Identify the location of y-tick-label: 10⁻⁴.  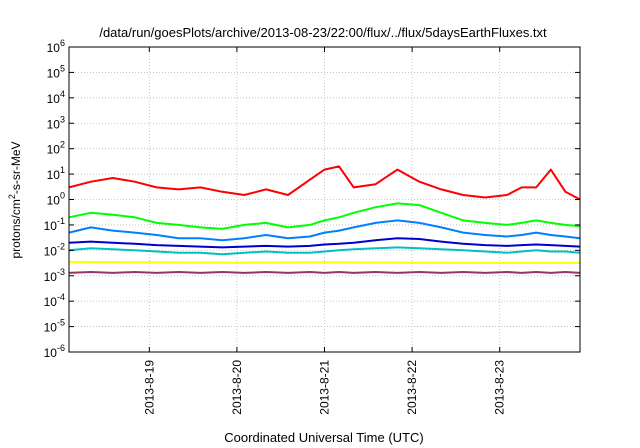
(54, 300).